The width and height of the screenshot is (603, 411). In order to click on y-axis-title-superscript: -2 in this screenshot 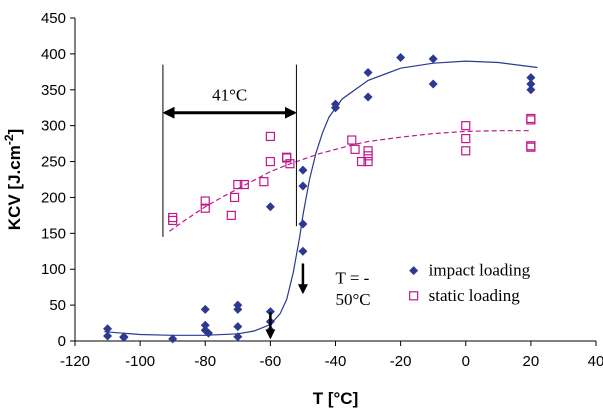, I will do `click(9, 139)`.